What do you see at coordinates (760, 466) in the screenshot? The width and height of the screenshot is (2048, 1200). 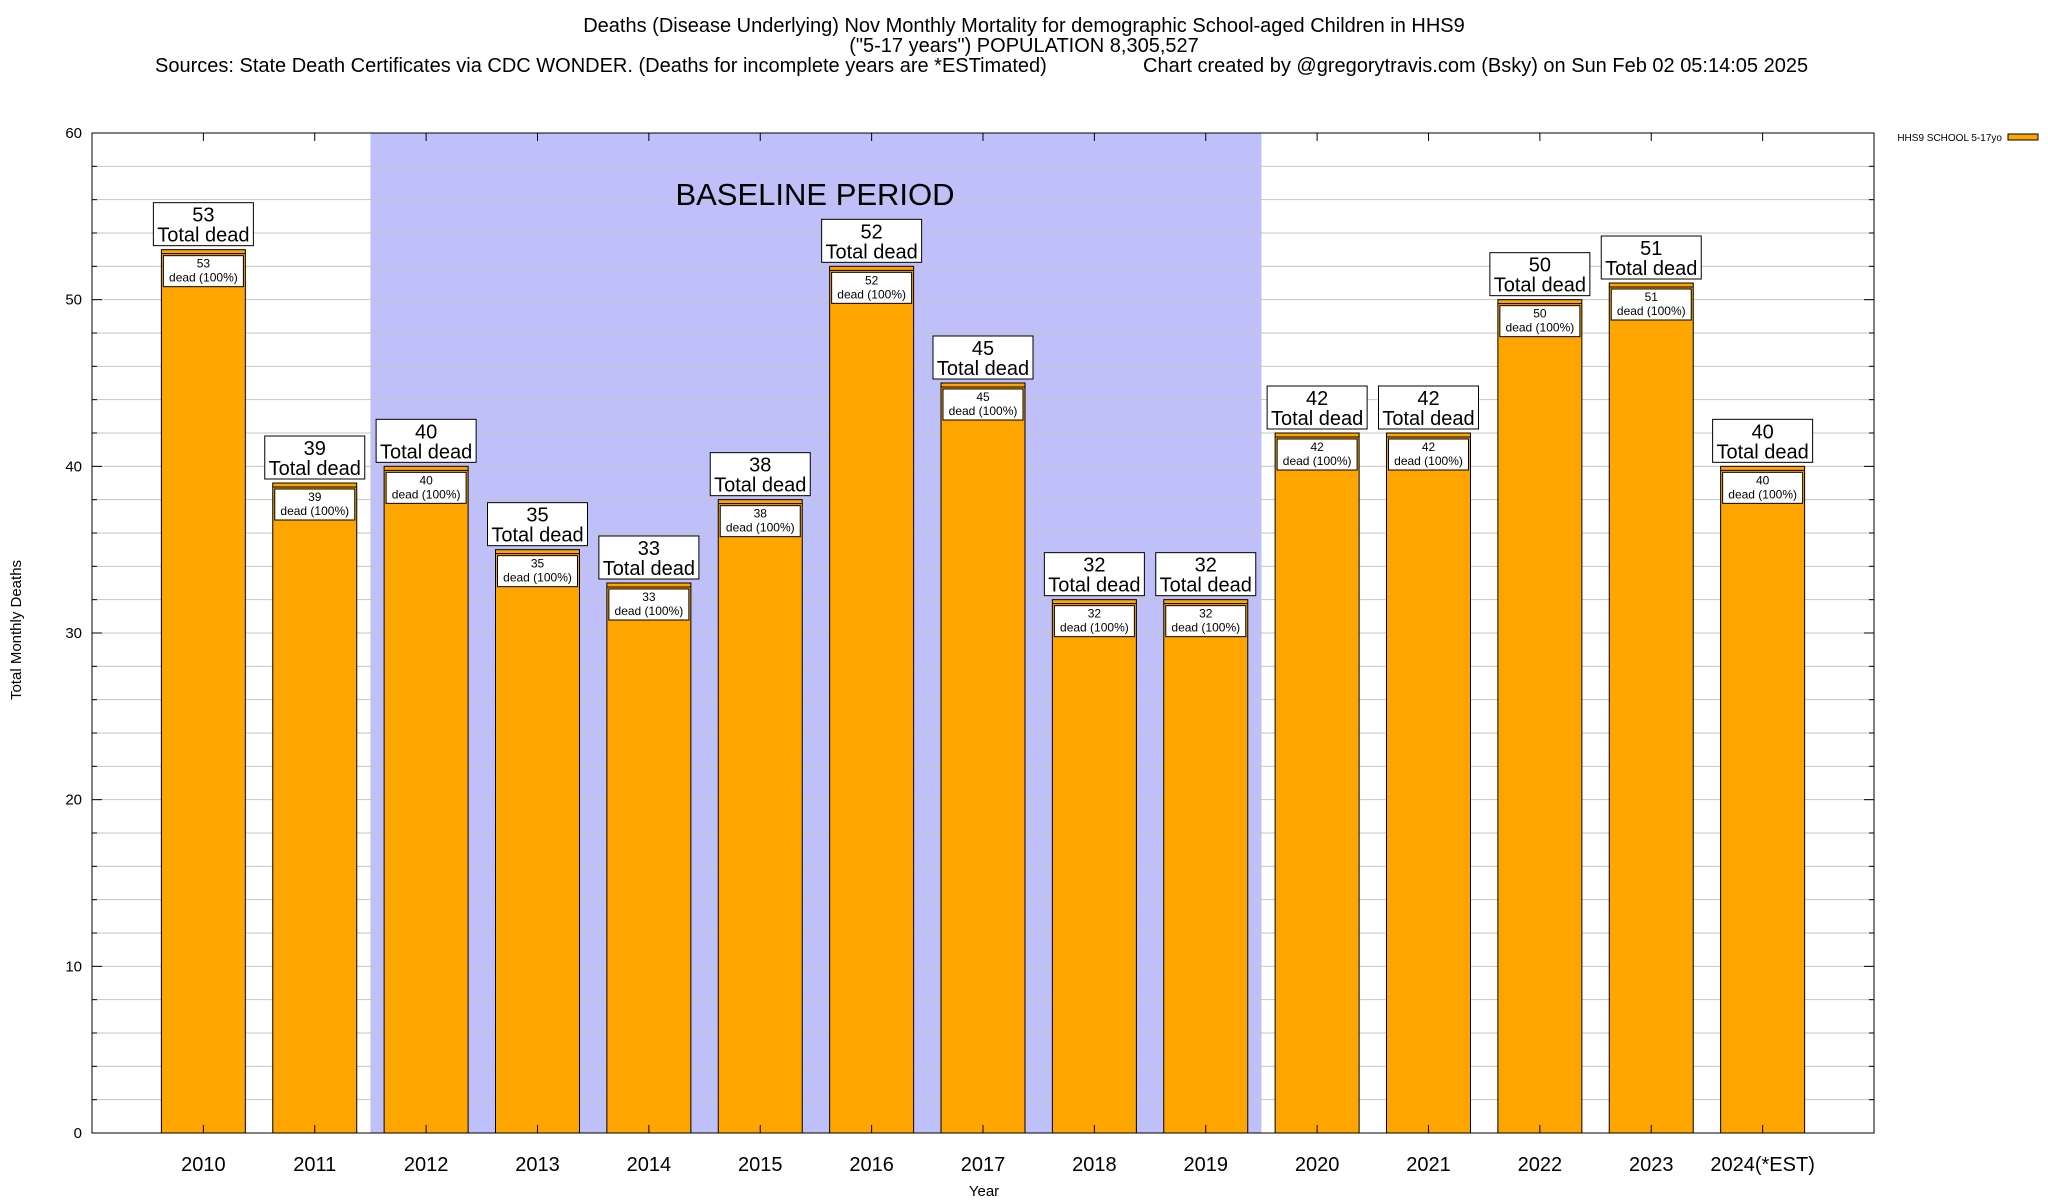 I see `bar-total-value-label: 38` at bounding box center [760, 466].